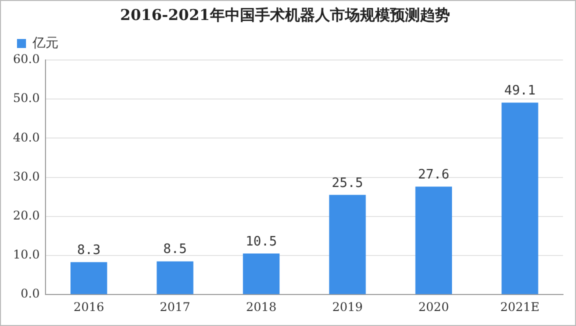 This screenshot has width=576, height=326. I want to click on y-tick-label: 50.0, so click(26, 98).